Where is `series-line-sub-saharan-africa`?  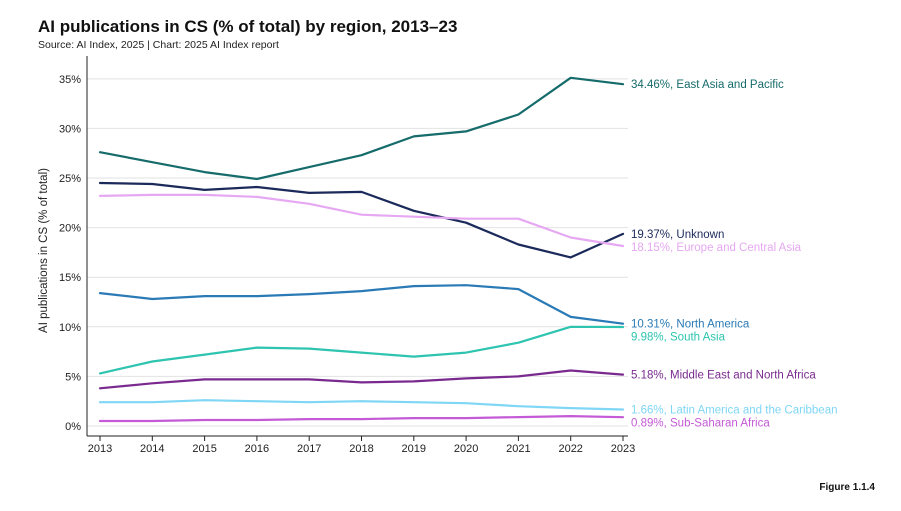
series-line-sub-saharan-africa is located at coordinates (361, 419).